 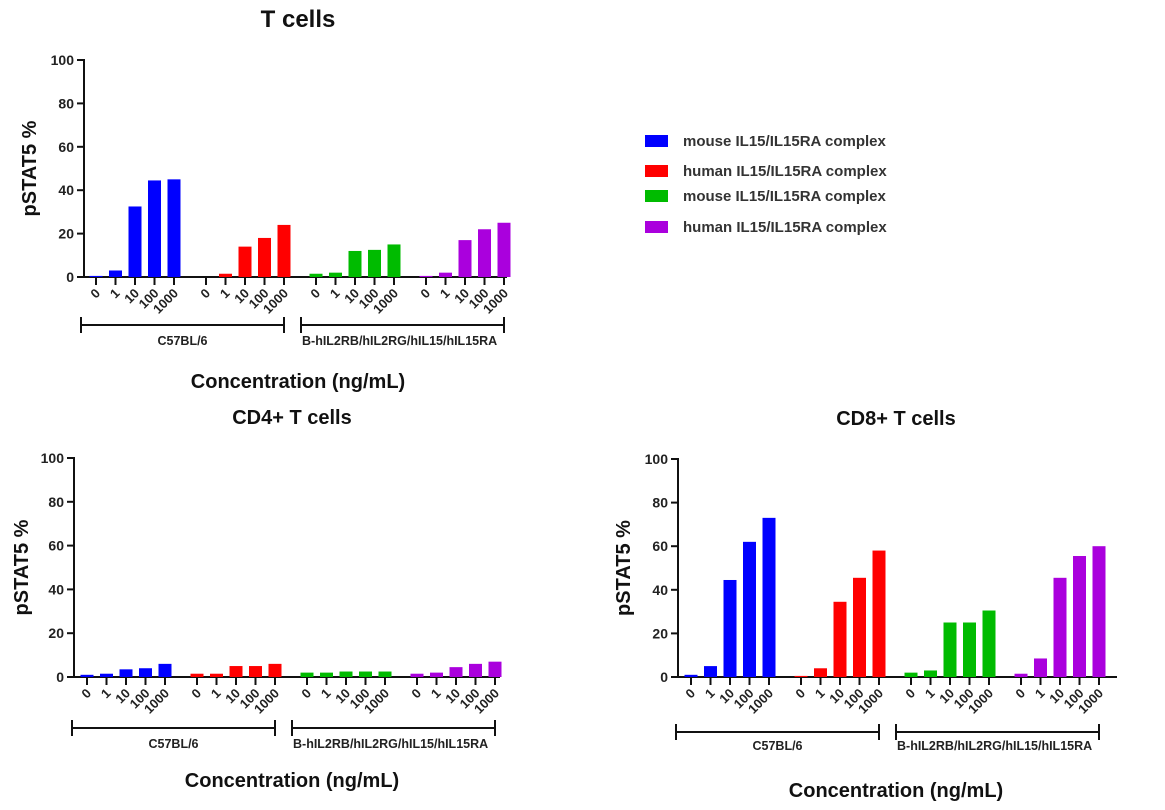 What do you see at coordinates (785, 227) in the screenshot?
I see `legend-label: human IL15/IL15RA complex` at bounding box center [785, 227].